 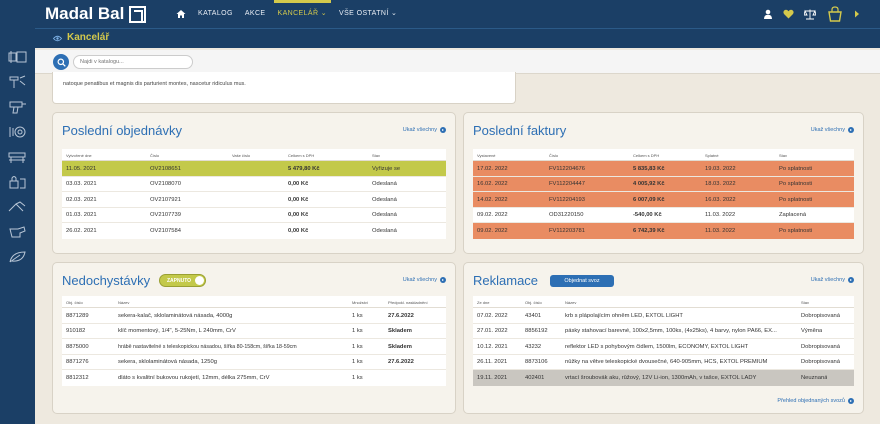 What do you see at coordinates (17, 82) in the screenshot?
I see `tools-category-icon` at bounding box center [17, 82].